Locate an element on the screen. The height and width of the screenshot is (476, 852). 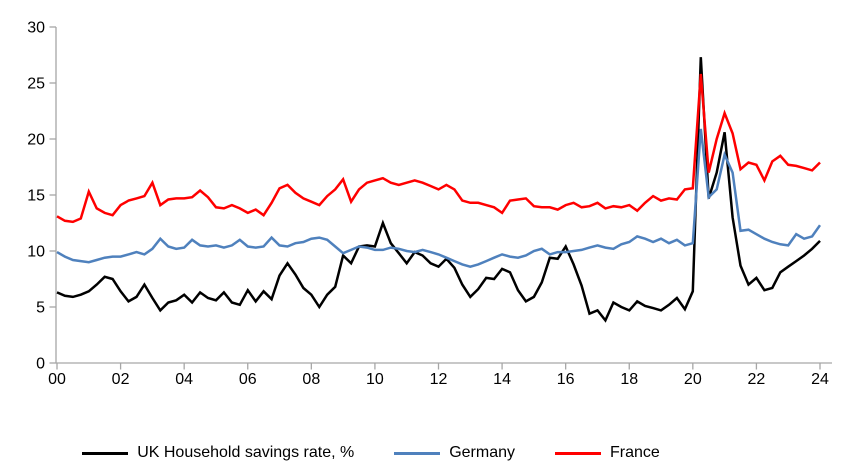
legend-item-germany: Germany is located at coordinates (454, 453).